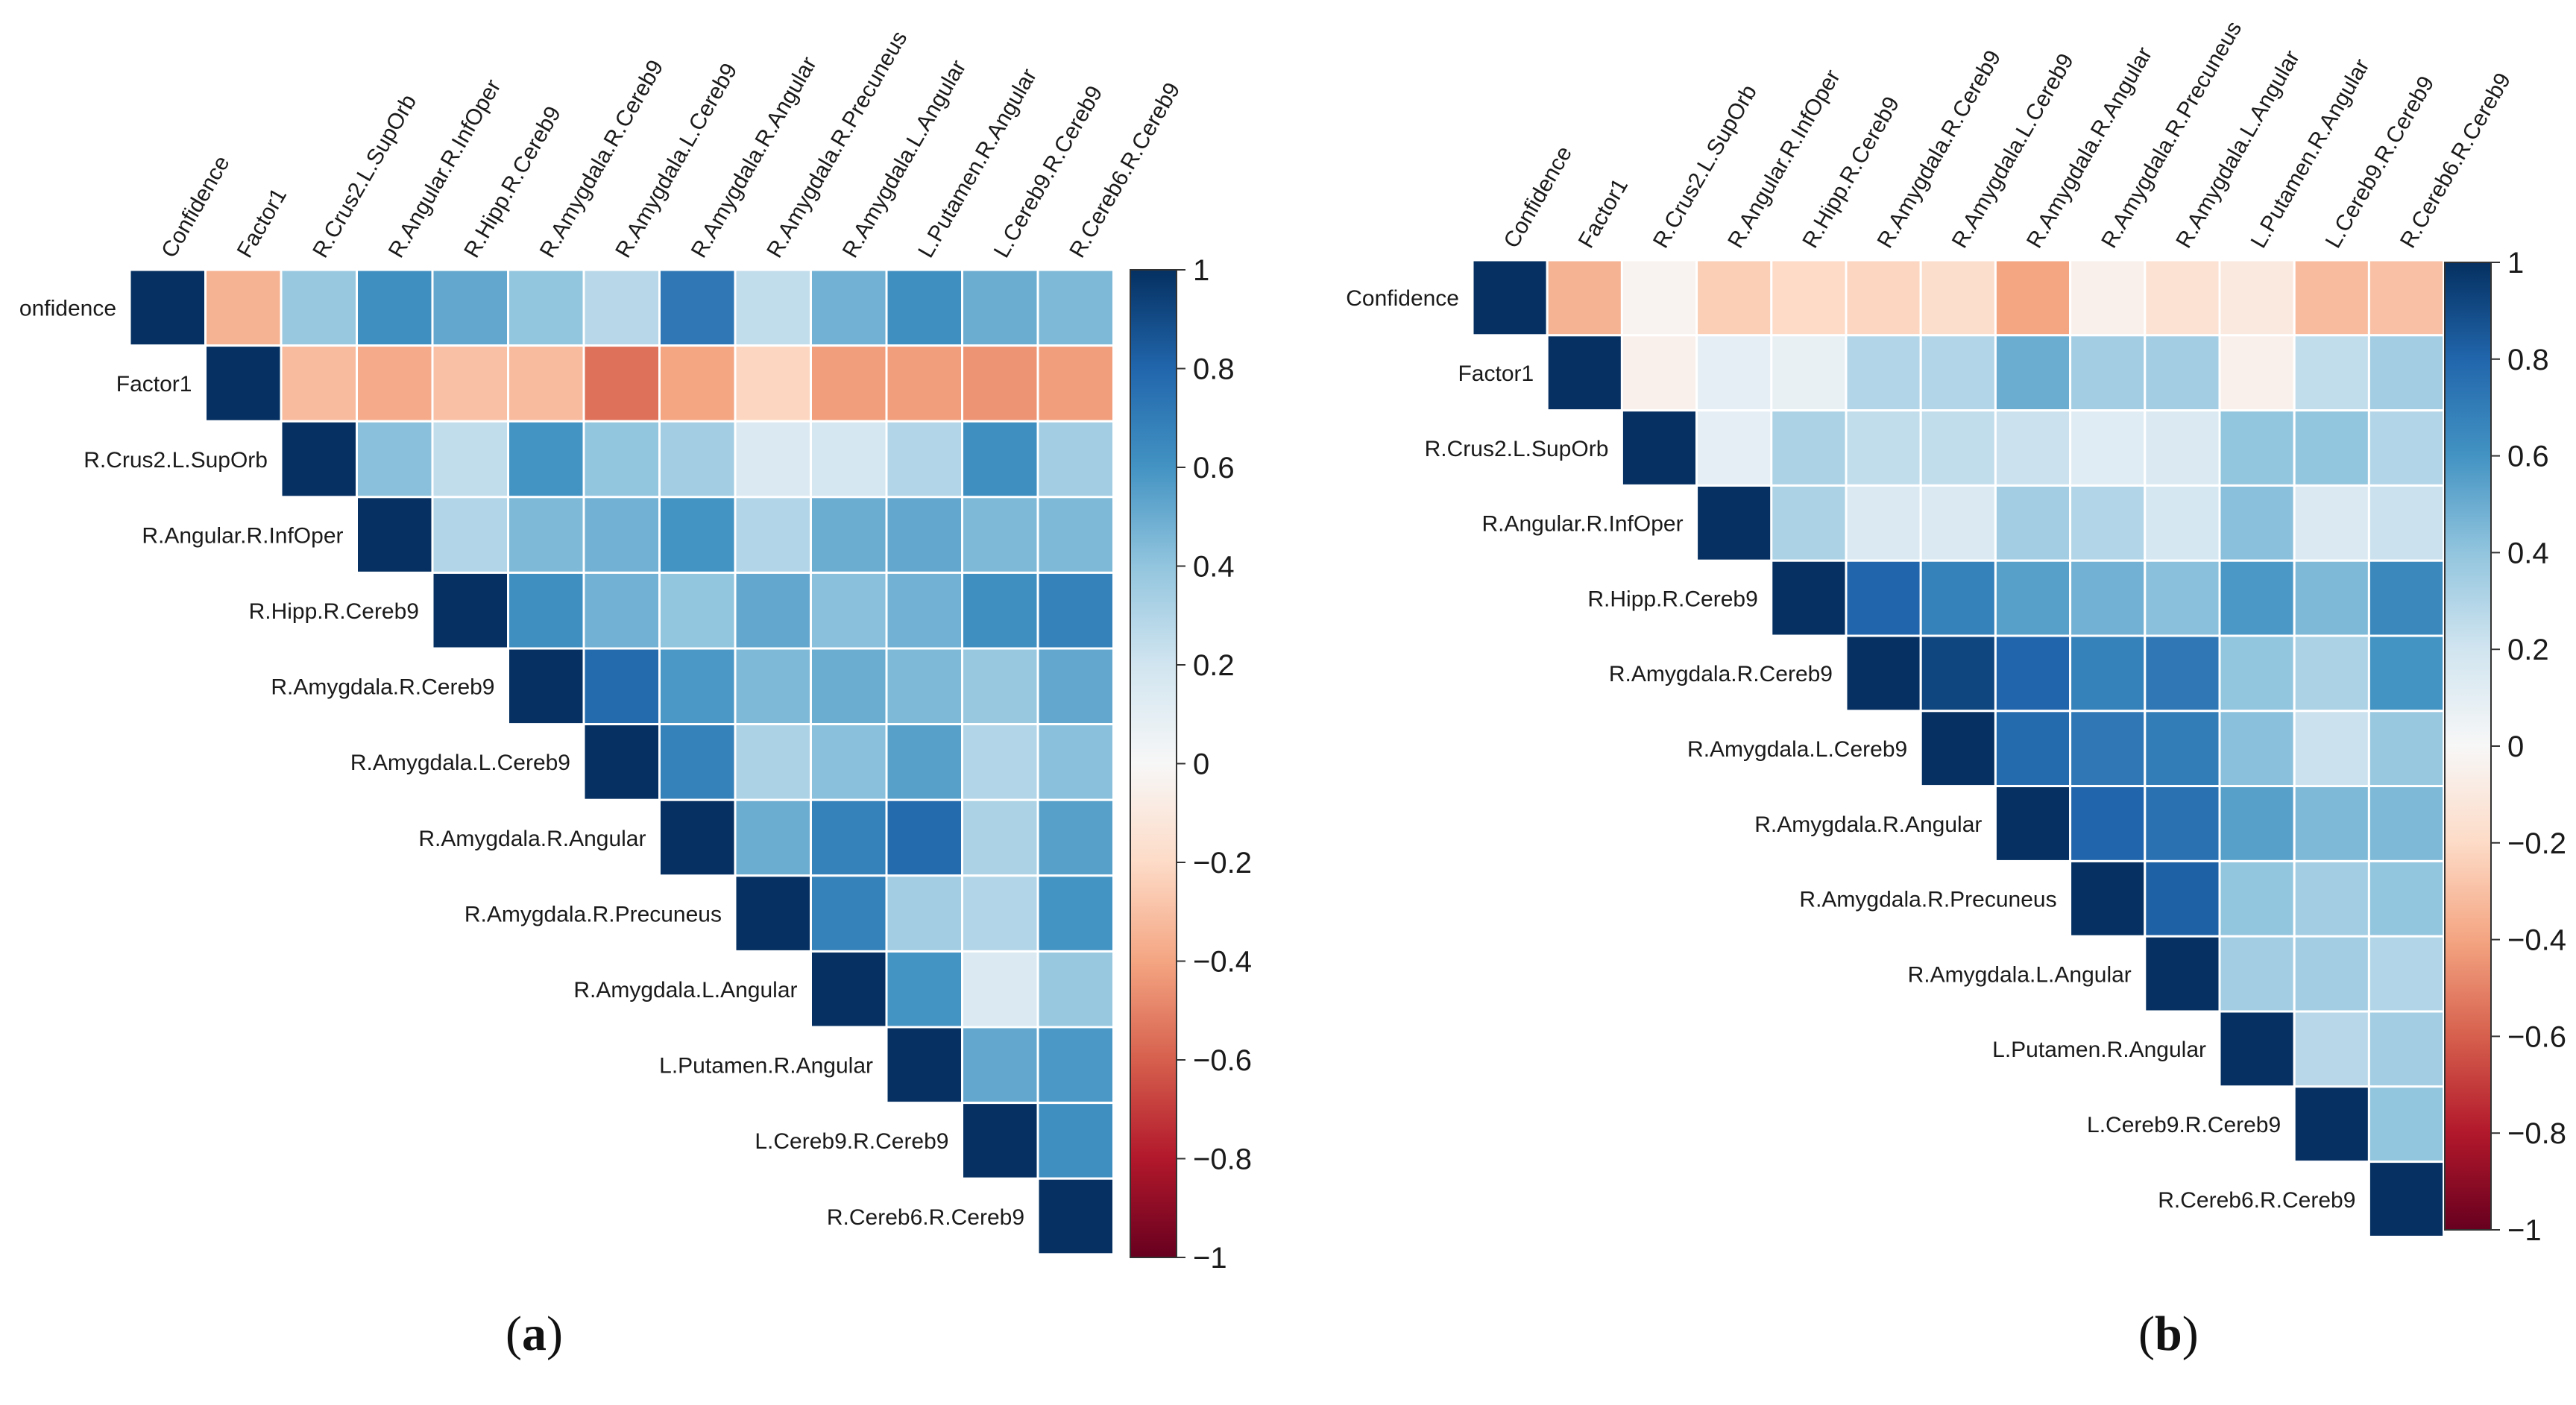  What do you see at coordinates (1214, 665) in the screenshot?
I see `colorbar-a-tick-label-4: 0.2` at bounding box center [1214, 665].